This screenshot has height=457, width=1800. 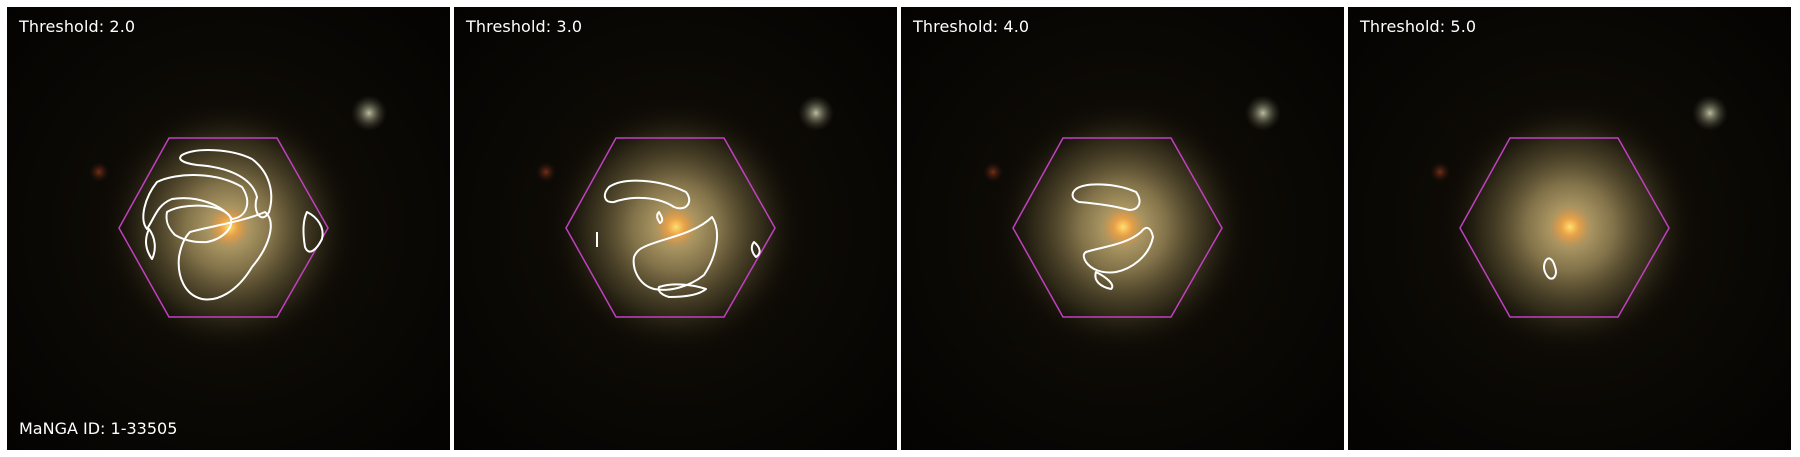 What do you see at coordinates (1418, 26) in the screenshot?
I see `panel-title: Threshold: 5.0` at bounding box center [1418, 26].